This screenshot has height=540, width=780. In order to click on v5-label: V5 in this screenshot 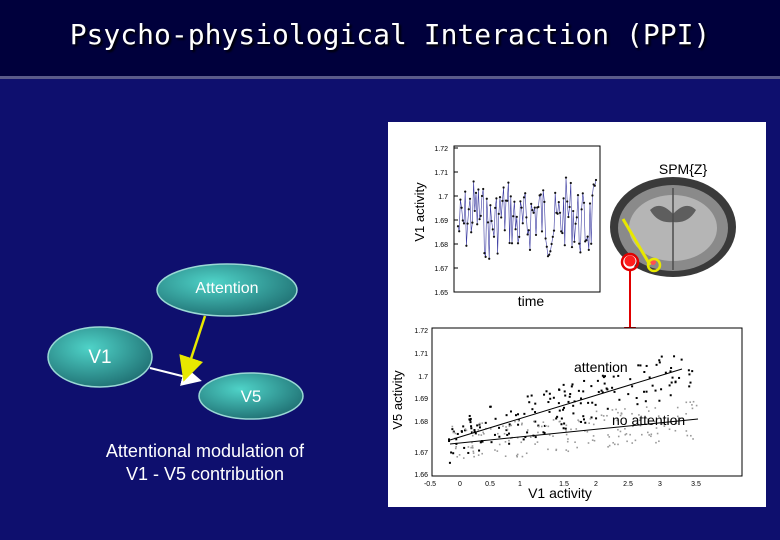, I will do `click(251, 396)`.